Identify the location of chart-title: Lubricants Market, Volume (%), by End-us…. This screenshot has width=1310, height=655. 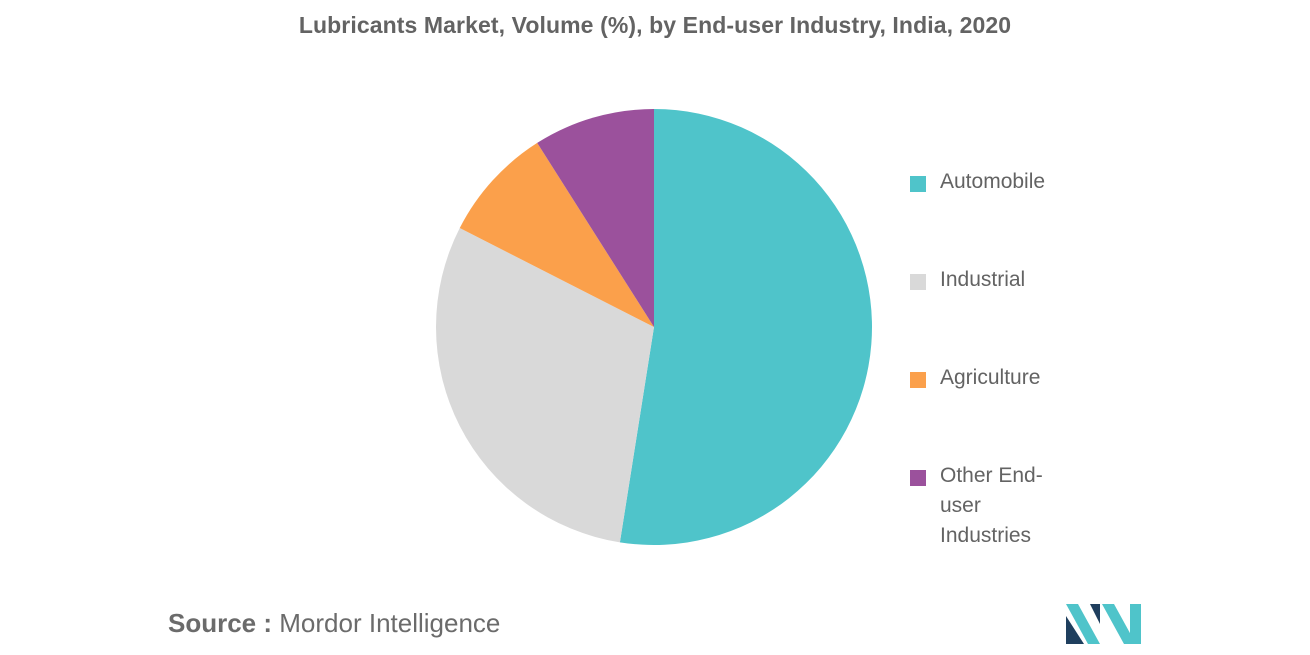
(655, 25).